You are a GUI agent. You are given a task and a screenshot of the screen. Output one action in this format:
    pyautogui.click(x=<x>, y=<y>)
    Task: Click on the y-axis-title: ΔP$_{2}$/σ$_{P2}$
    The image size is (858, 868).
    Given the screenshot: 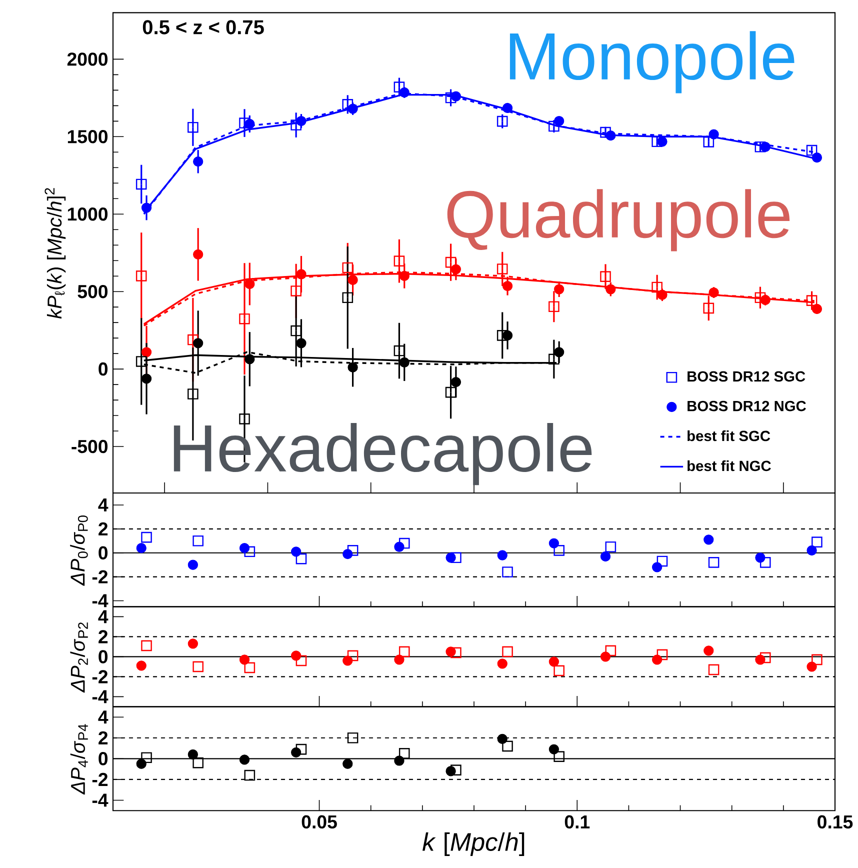 What is the action you would take?
    pyautogui.click(x=79, y=657)
    